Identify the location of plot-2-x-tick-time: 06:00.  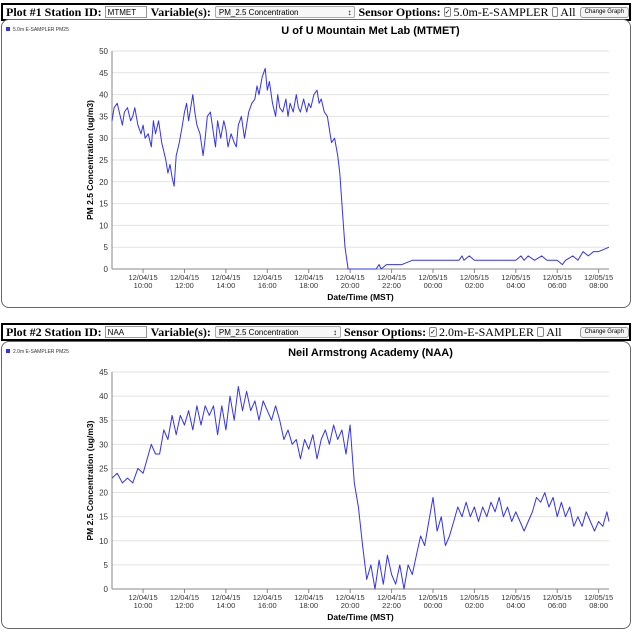
(557, 605).